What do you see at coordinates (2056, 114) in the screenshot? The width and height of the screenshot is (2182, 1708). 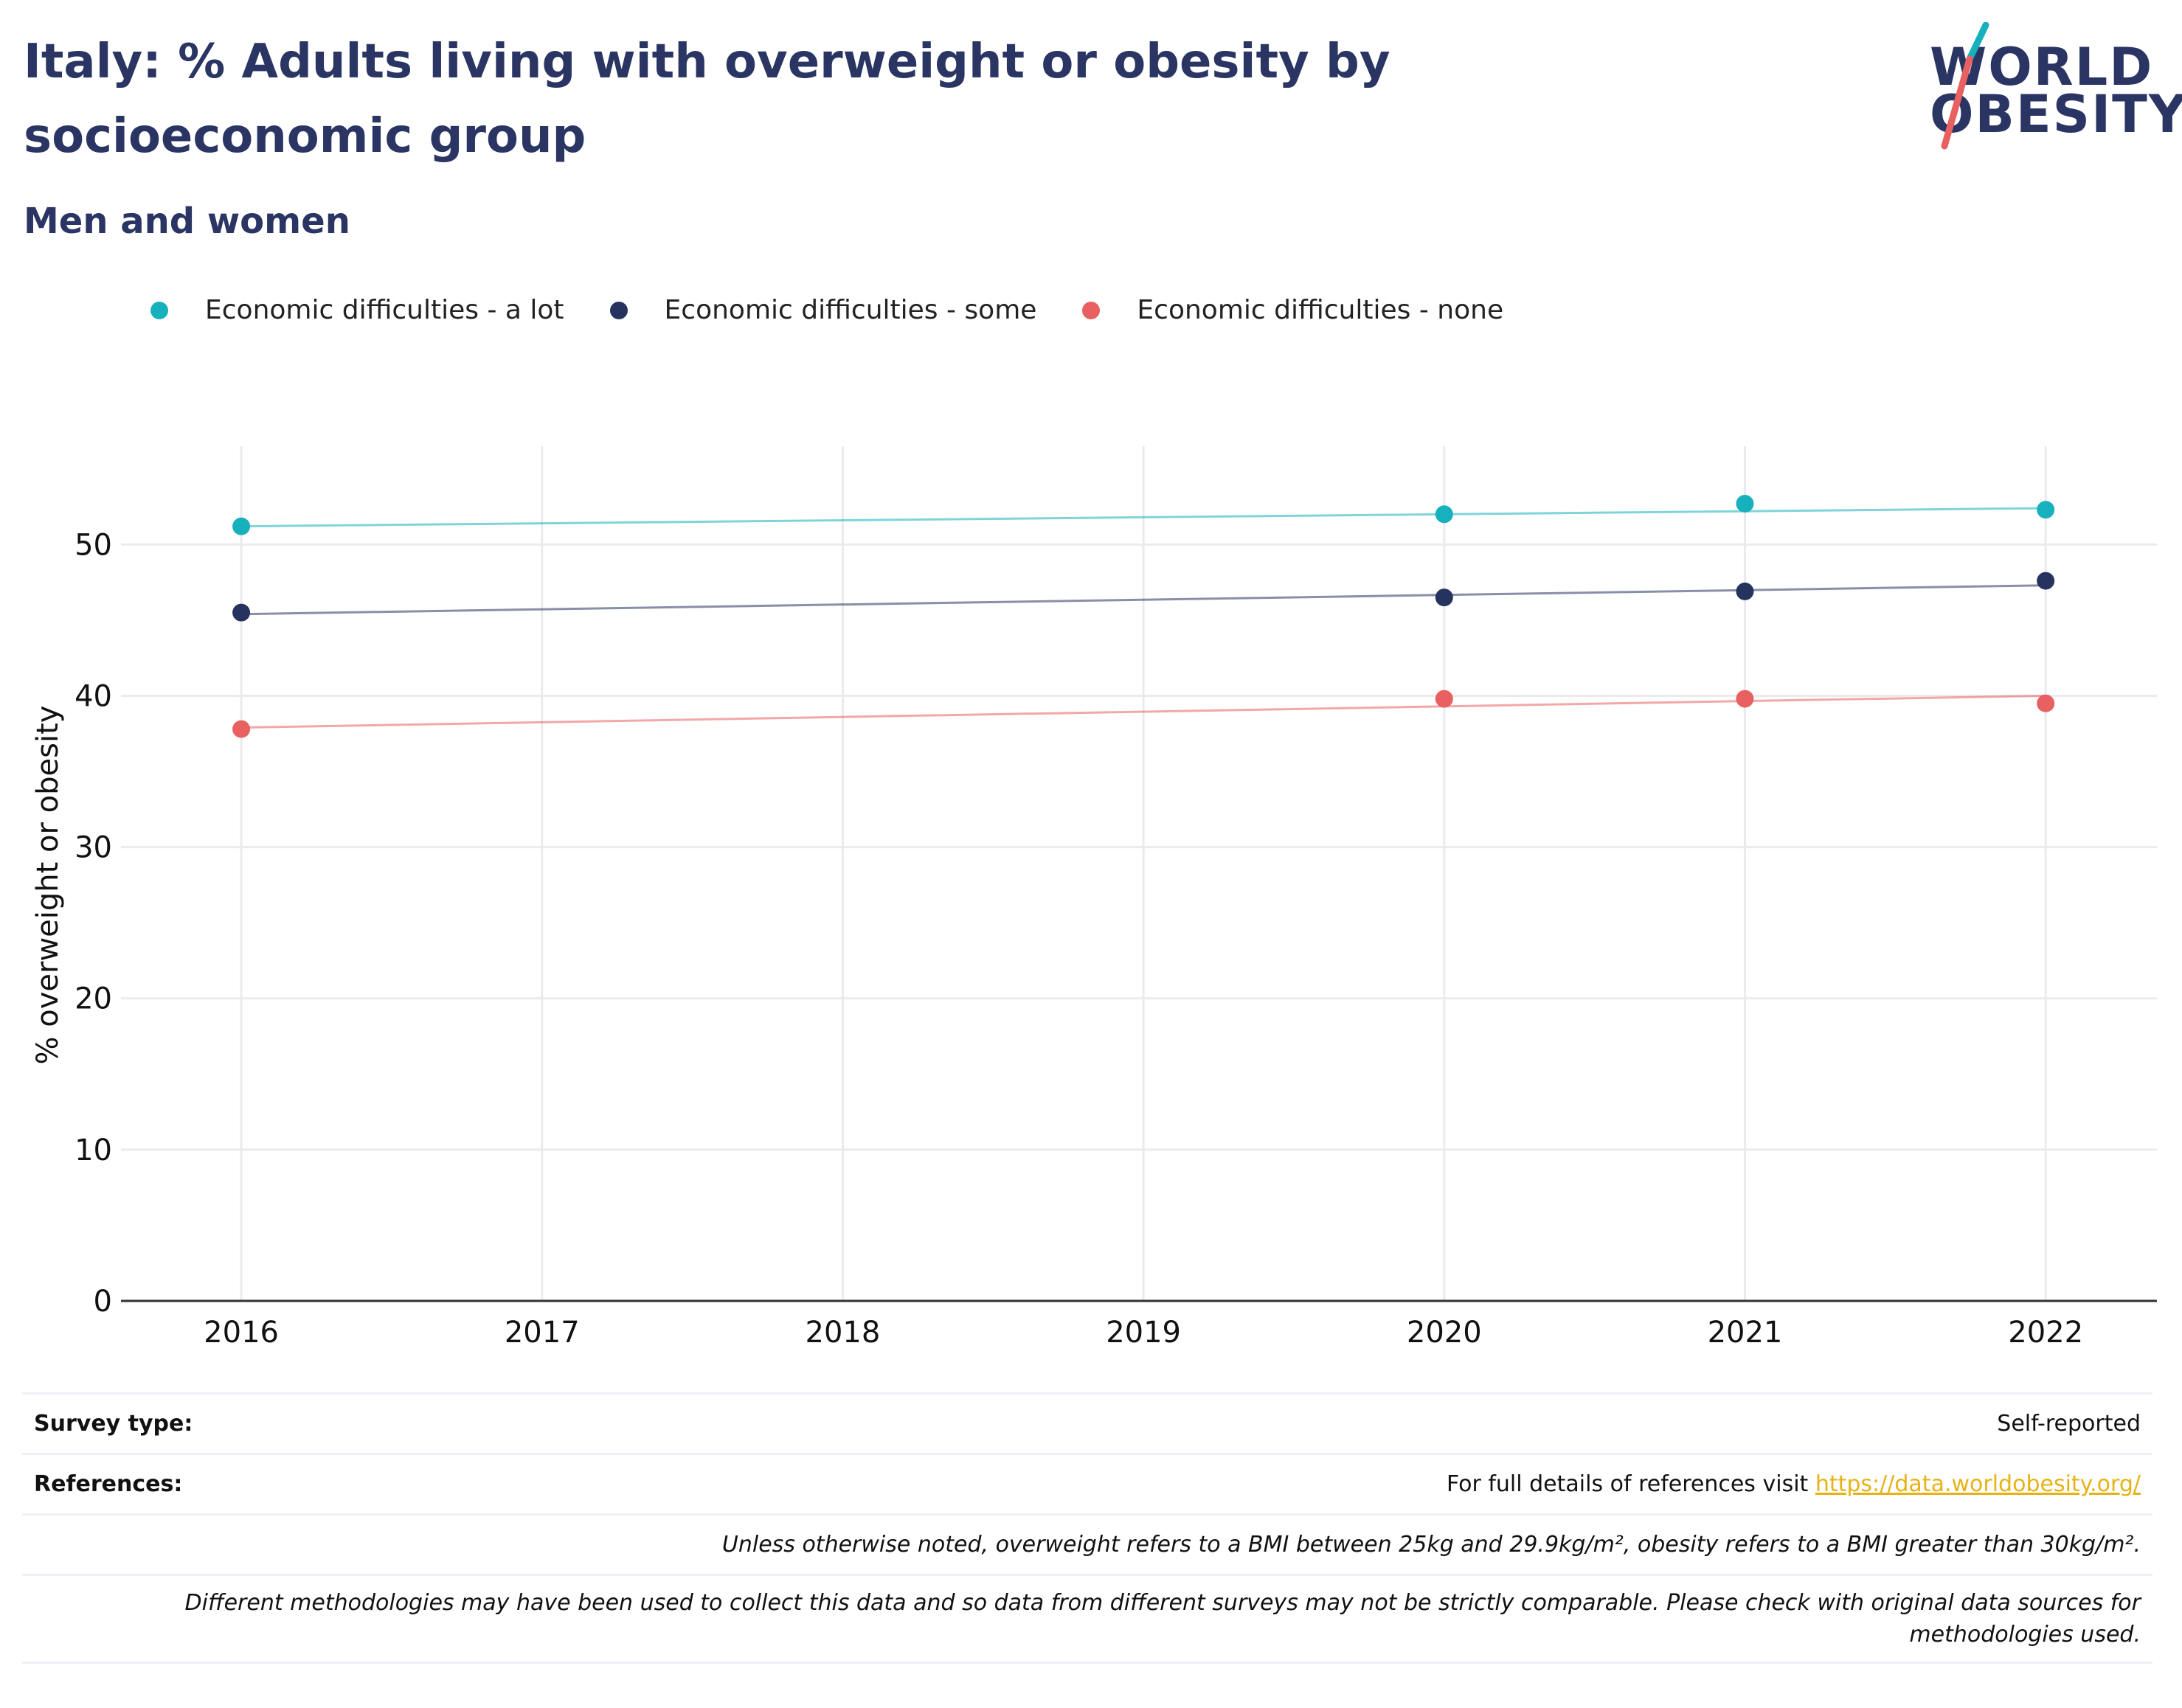 I see `logo-word-obesity: OBESITY` at bounding box center [2056, 114].